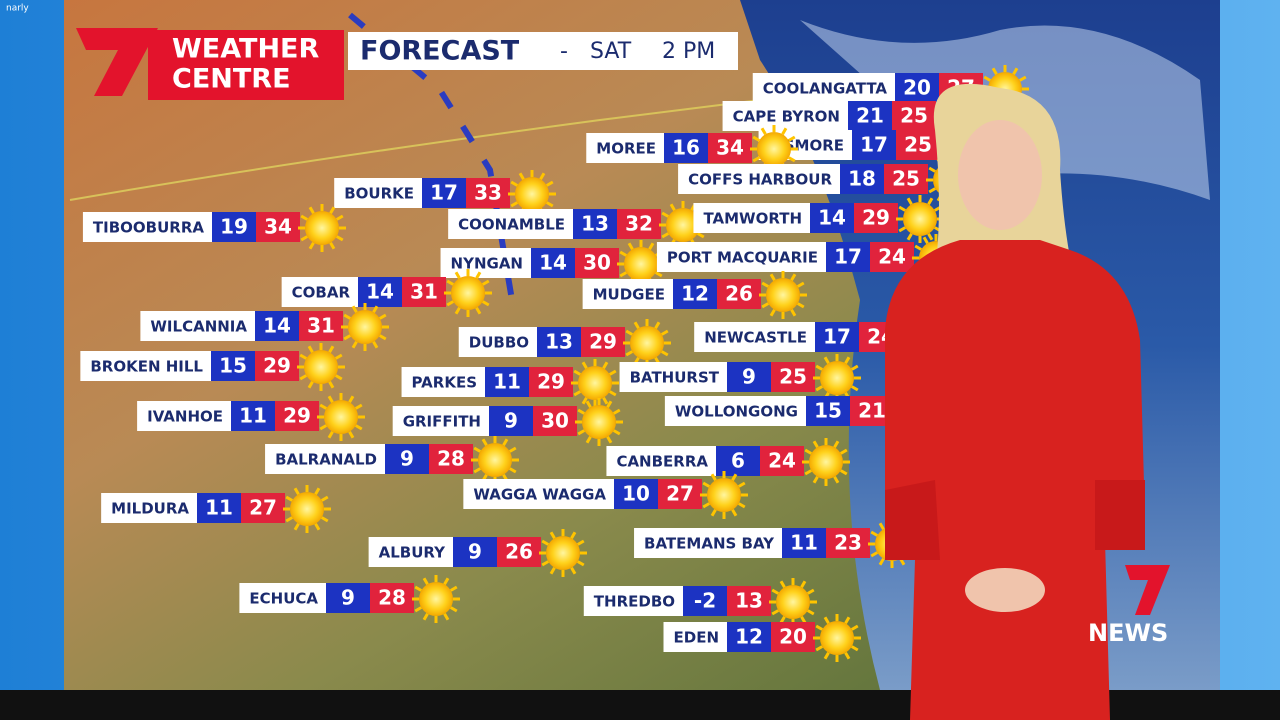 The width and height of the screenshot is (1280, 720). Describe the element at coordinates (1000, 175) in the screenshot. I see `face` at that location.